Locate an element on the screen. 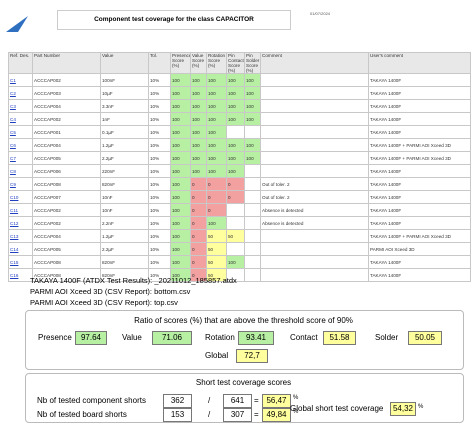 The height and width of the screenshot is (423, 474). cell-text: Out of toler. 2 is located at coordinates (276, 197).